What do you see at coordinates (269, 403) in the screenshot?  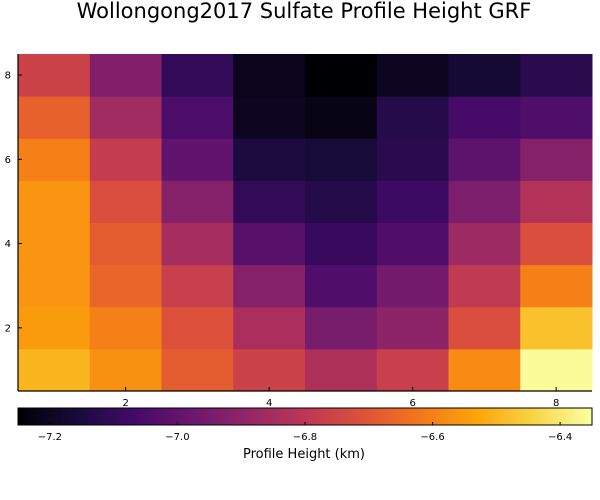 I see `x-tick-label: 4` at bounding box center [269, 403].